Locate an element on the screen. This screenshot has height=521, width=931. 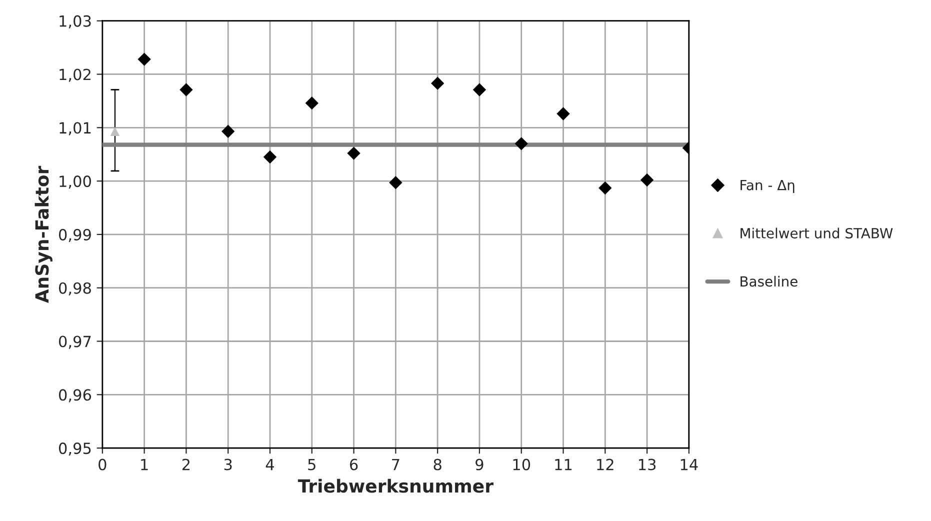
x-tick-label: 9 is located at coordinates (480, 464).